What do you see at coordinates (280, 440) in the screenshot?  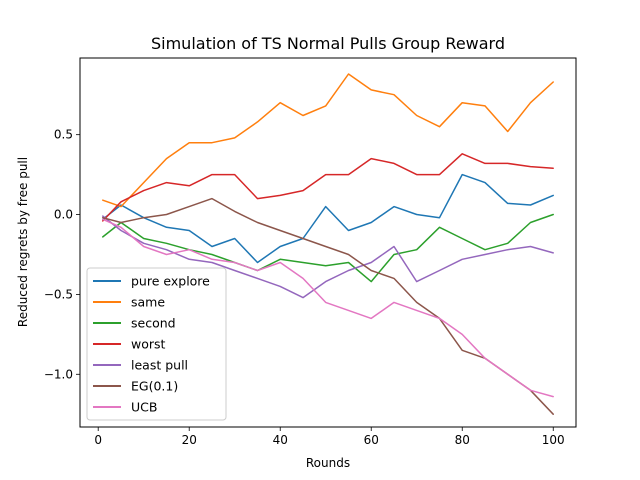 I see `x-tick-label: 40` at bounding box center [280, 440].